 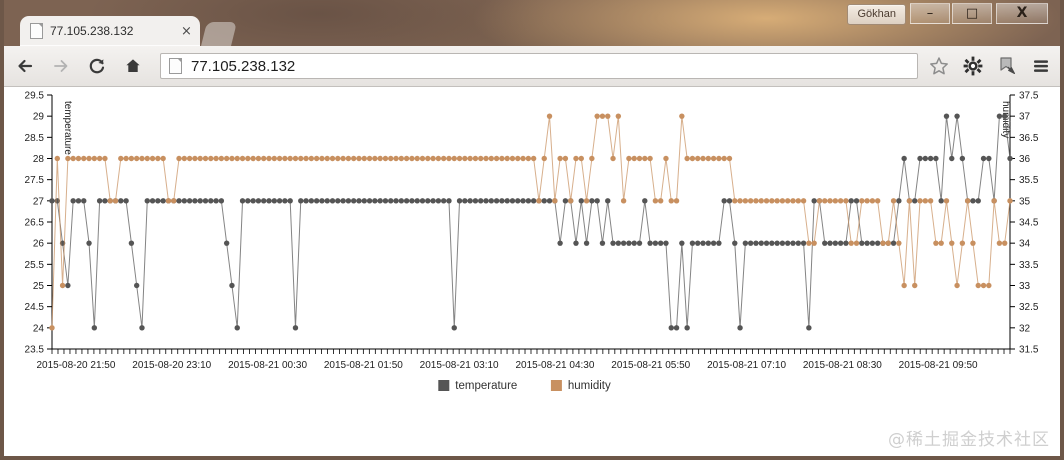 I want to click on y-axis-right-tick-label: 33, so click(x=1025, y=286).